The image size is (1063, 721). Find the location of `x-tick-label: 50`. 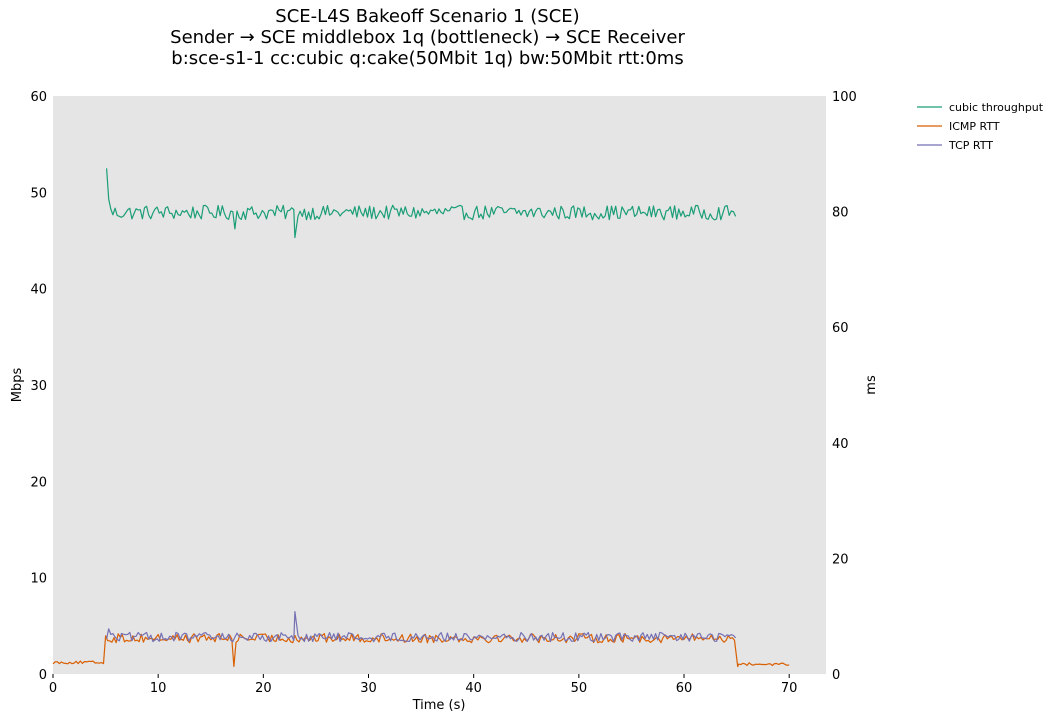

x-tick-label: 50 is located at coordinates (579, 688).